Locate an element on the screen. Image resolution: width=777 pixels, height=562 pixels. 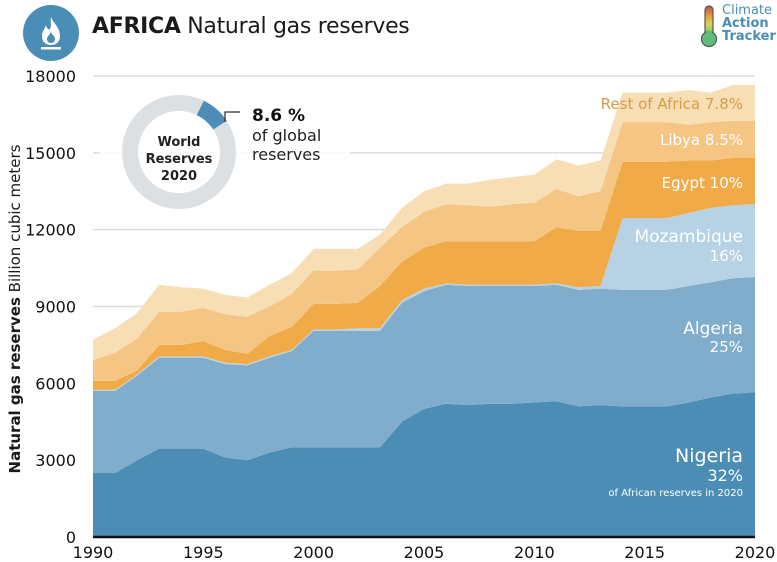
donut-center-line-1: World is located at coordinates (179, 142).